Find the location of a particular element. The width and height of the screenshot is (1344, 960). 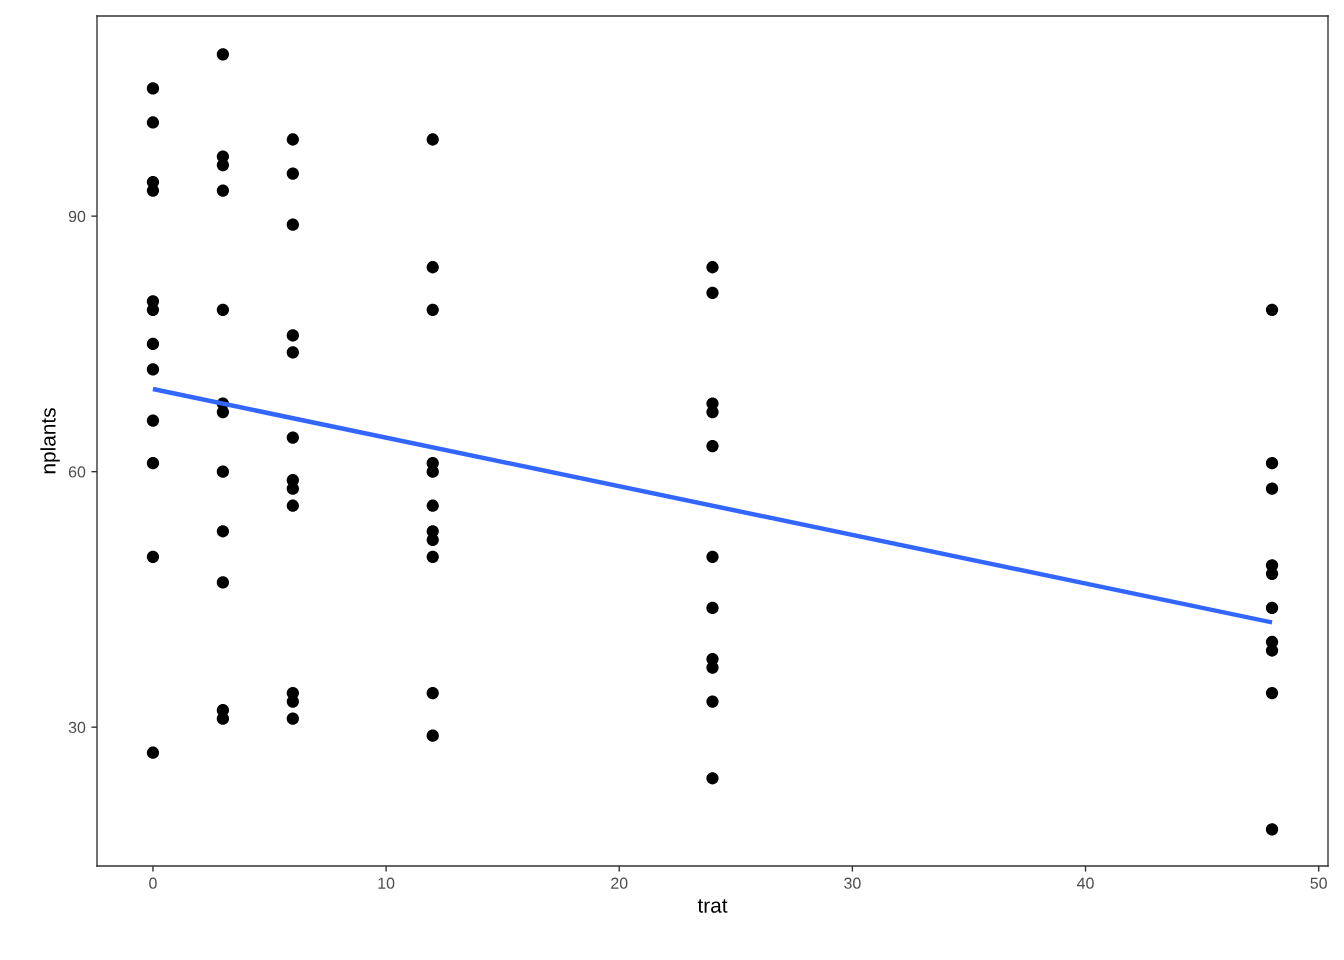

x-tick-label: 20 is located at coordinates (619, 883).